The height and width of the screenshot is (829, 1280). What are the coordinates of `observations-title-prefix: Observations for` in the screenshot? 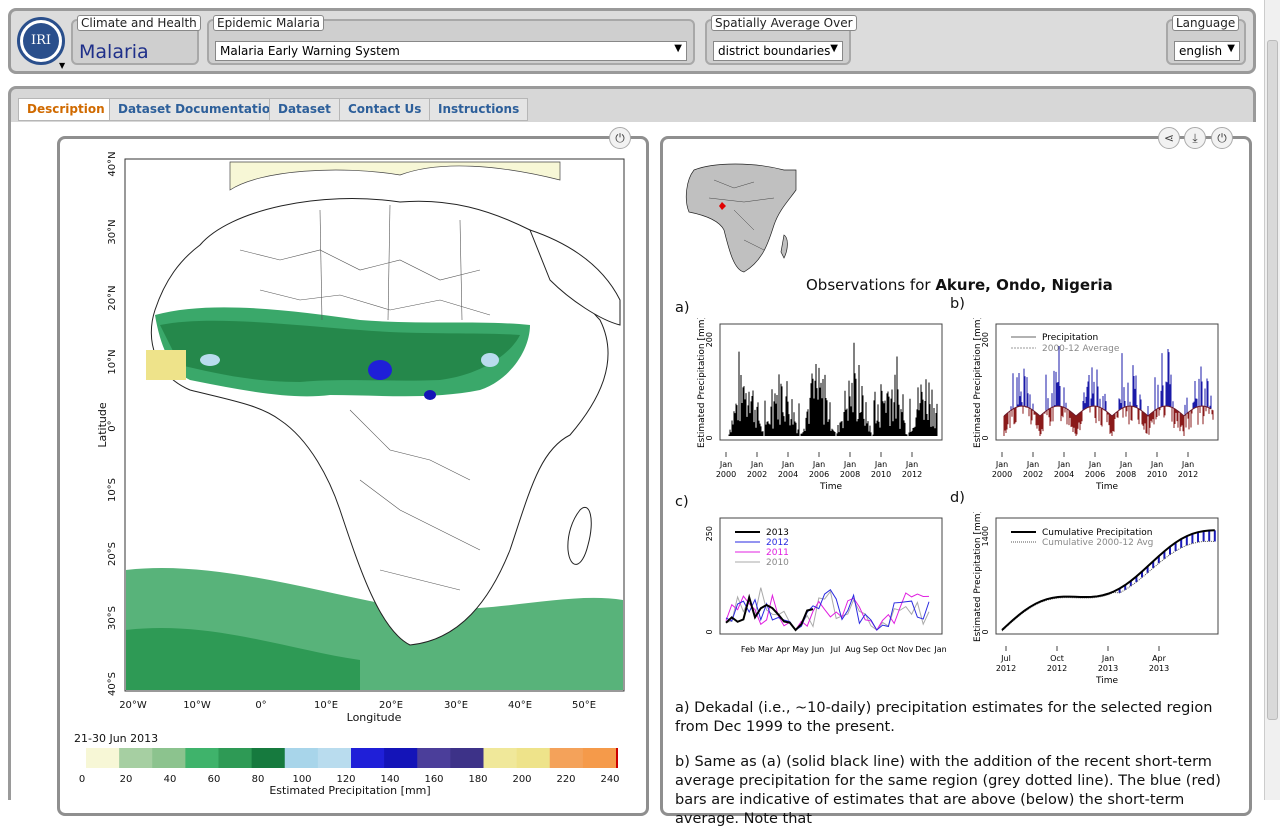 It's located at (871, 285).